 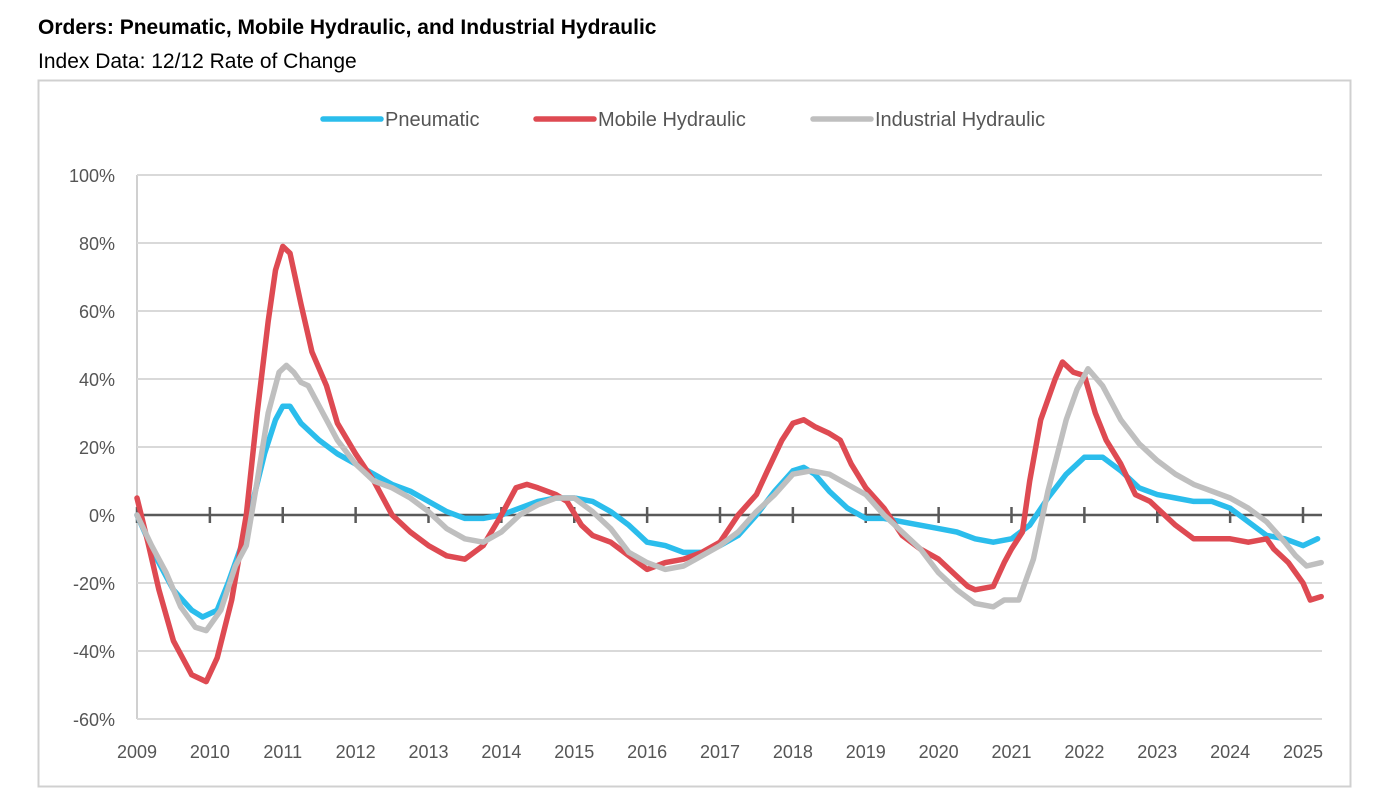 I want to click on x-tick-label: 2018, so click(x=793, y=752).